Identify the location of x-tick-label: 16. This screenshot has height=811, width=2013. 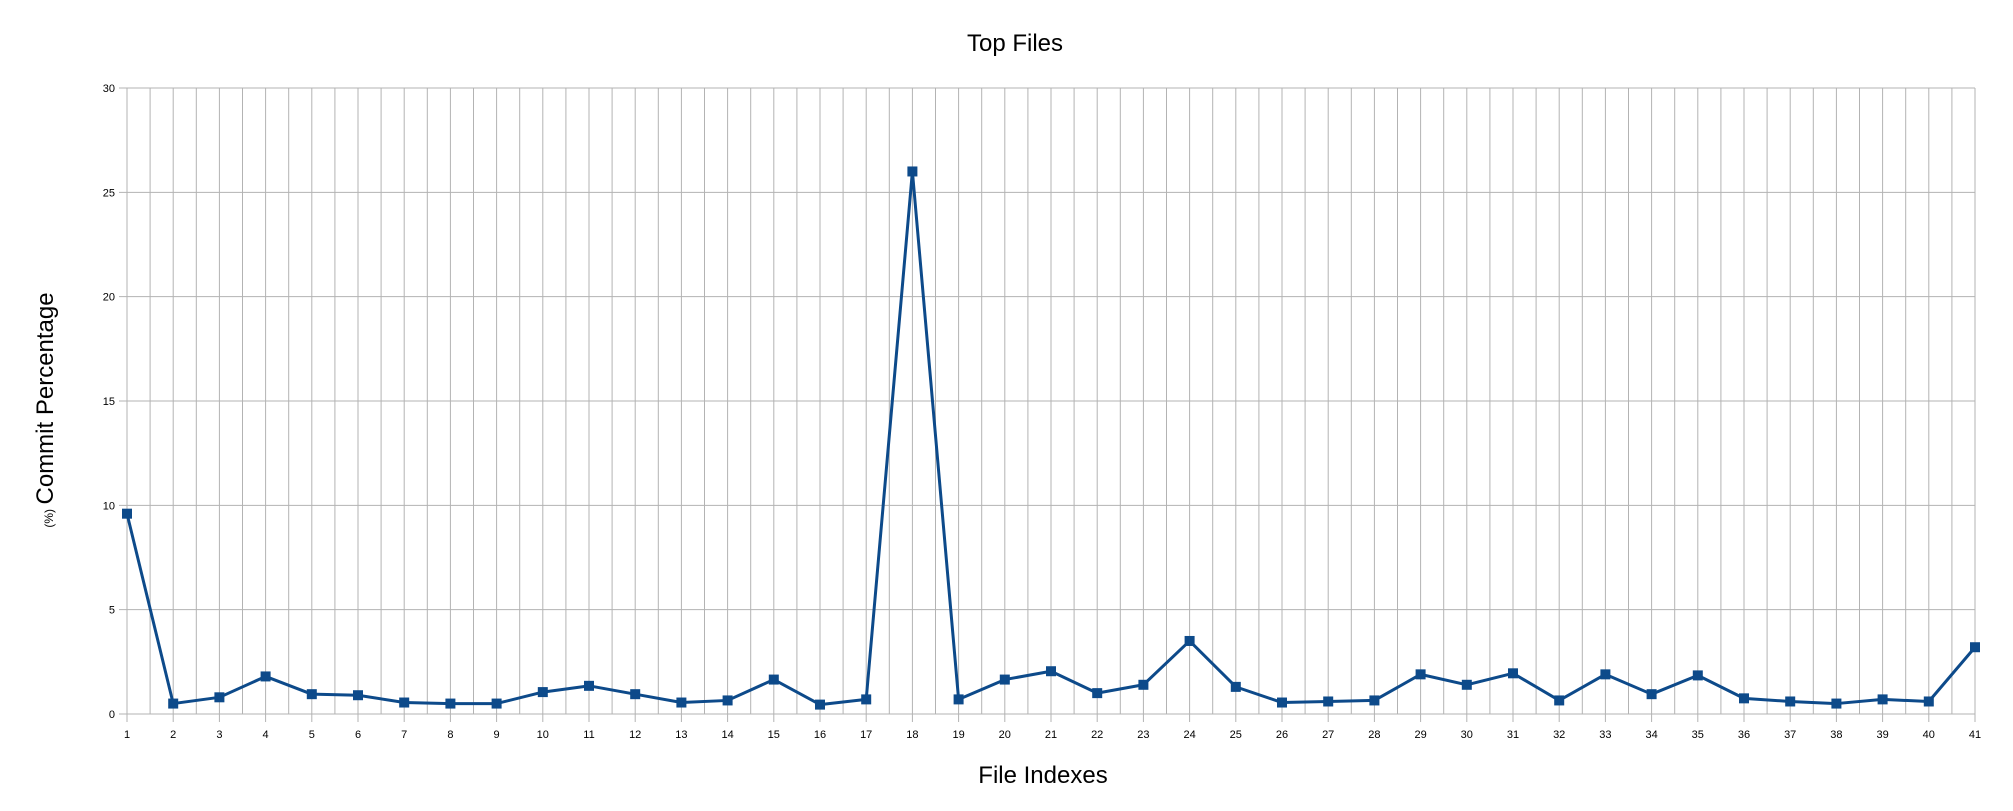
(820, 735).